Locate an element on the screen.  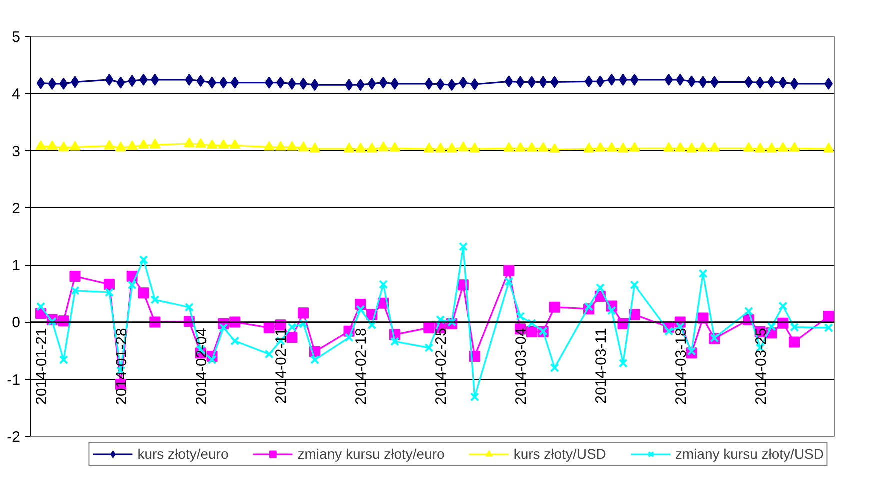
x-tick-label: 2014-02-04 is located at coordinates (201, 366).